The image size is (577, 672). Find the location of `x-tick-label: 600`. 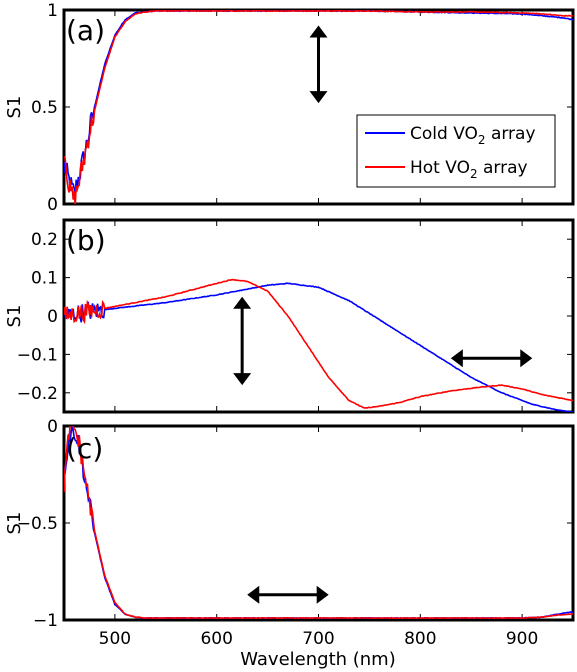

x-tick-label: 600 is located at coordinates (216, 639).